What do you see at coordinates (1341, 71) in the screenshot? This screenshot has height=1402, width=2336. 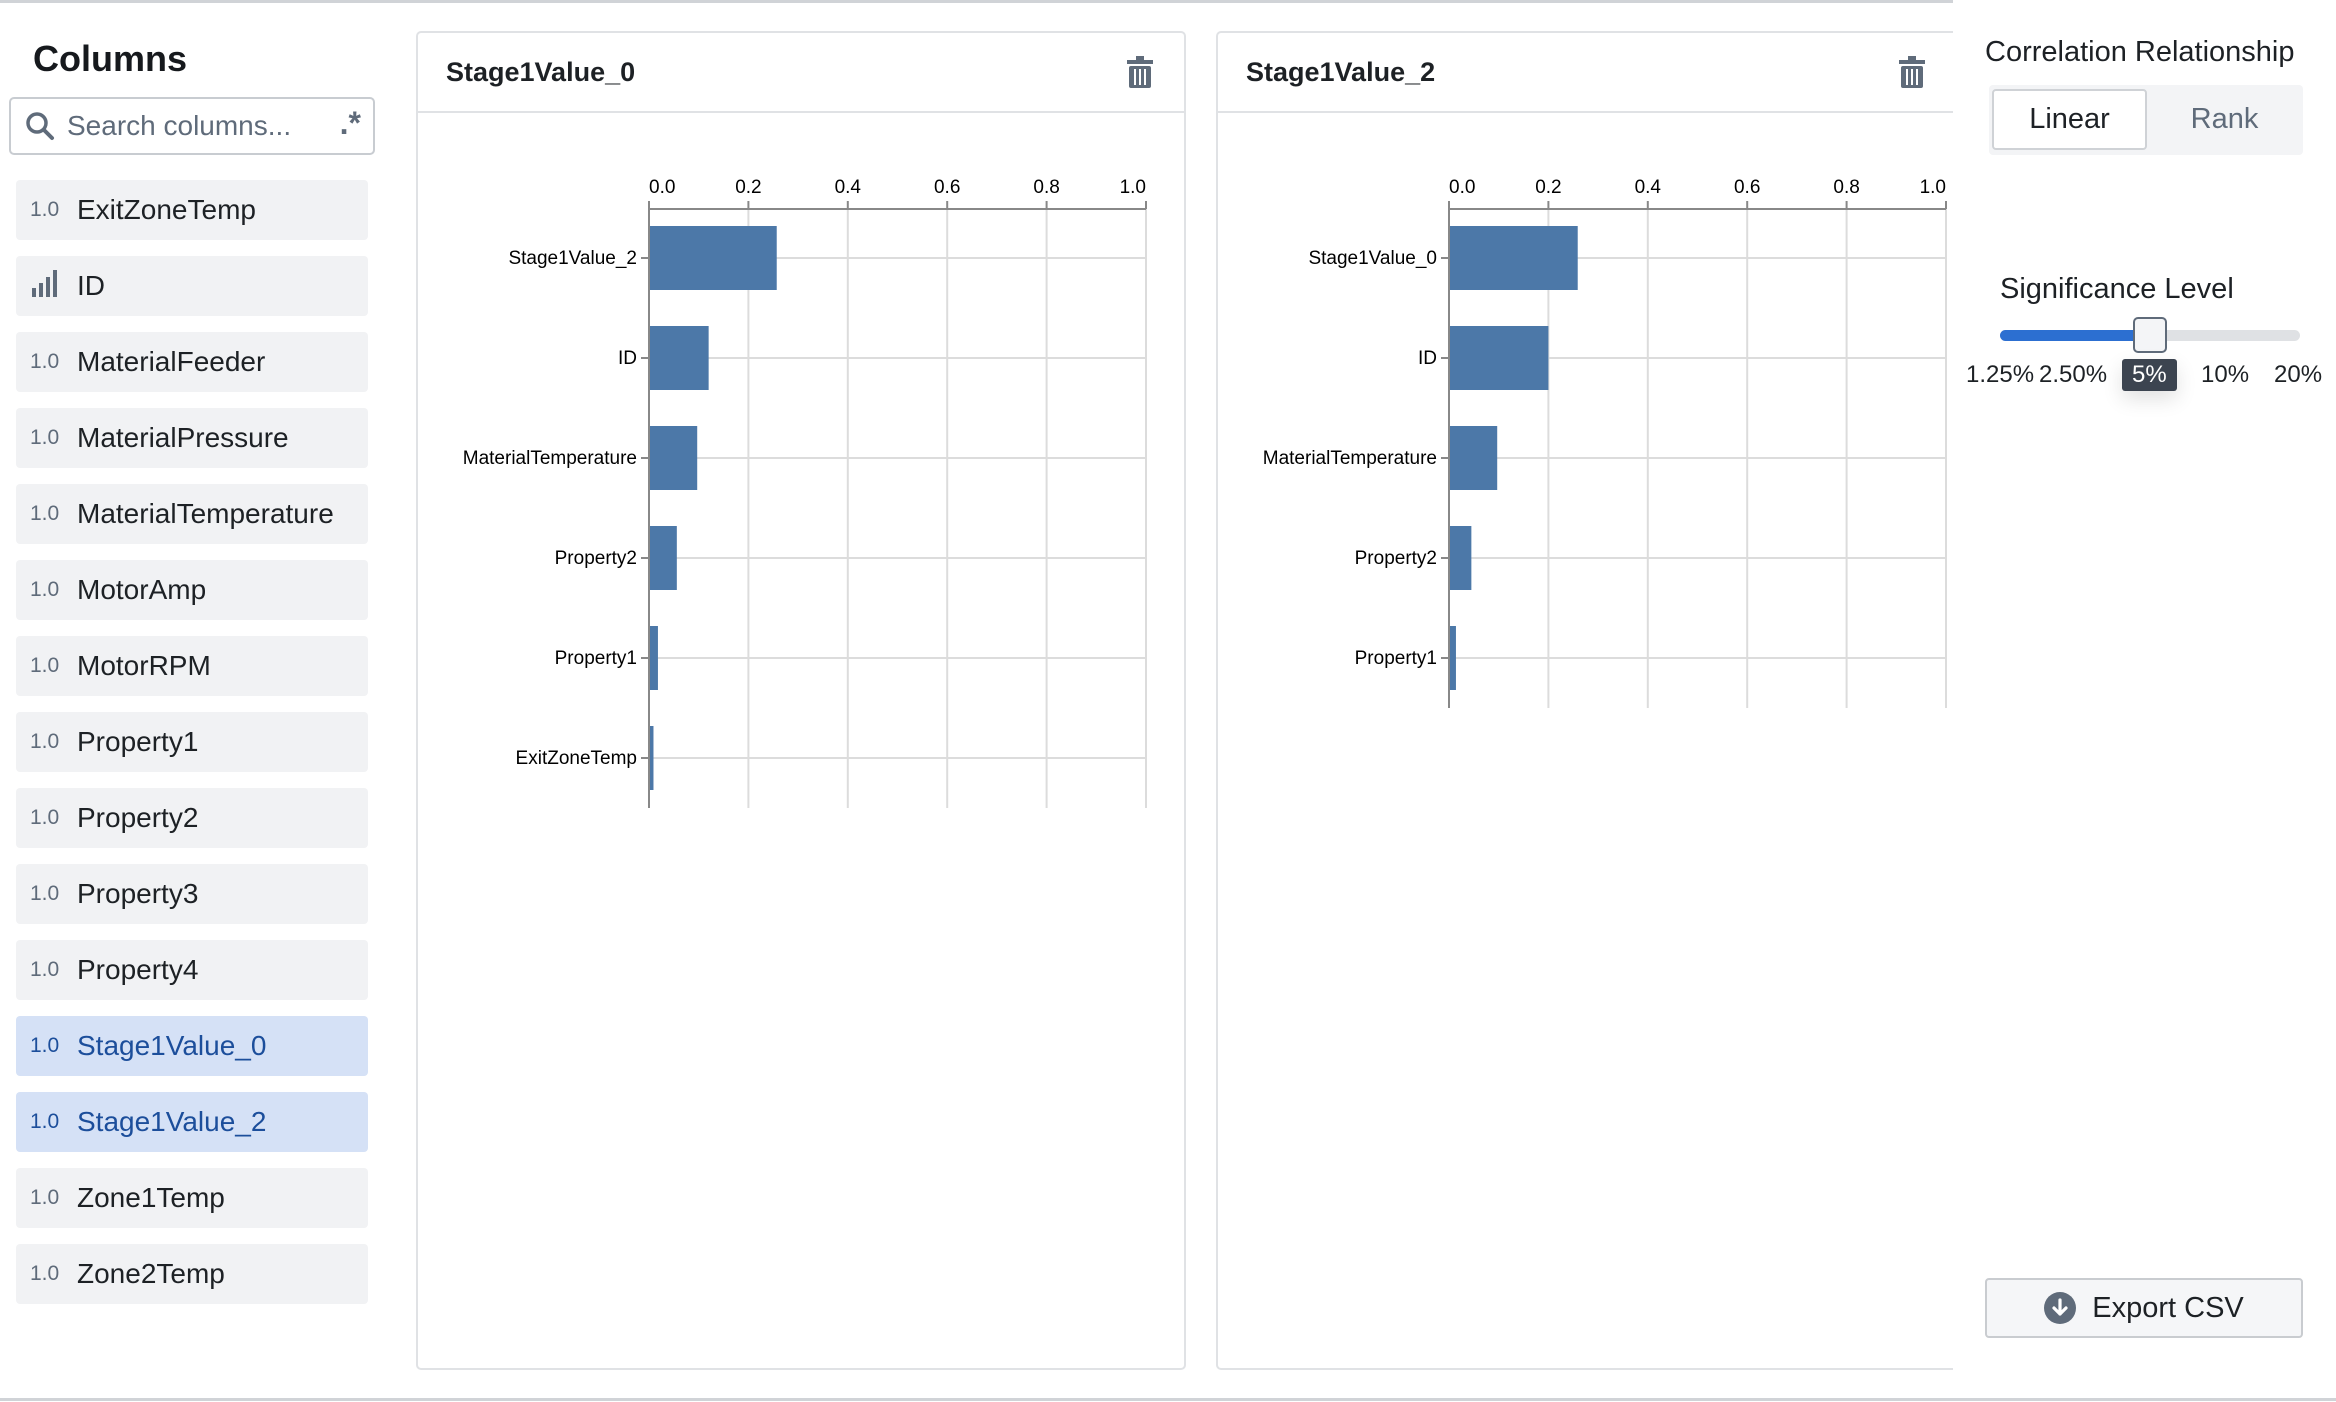 I see `panel-title: Stage1Value_2` at bounding box center [1341, 71].